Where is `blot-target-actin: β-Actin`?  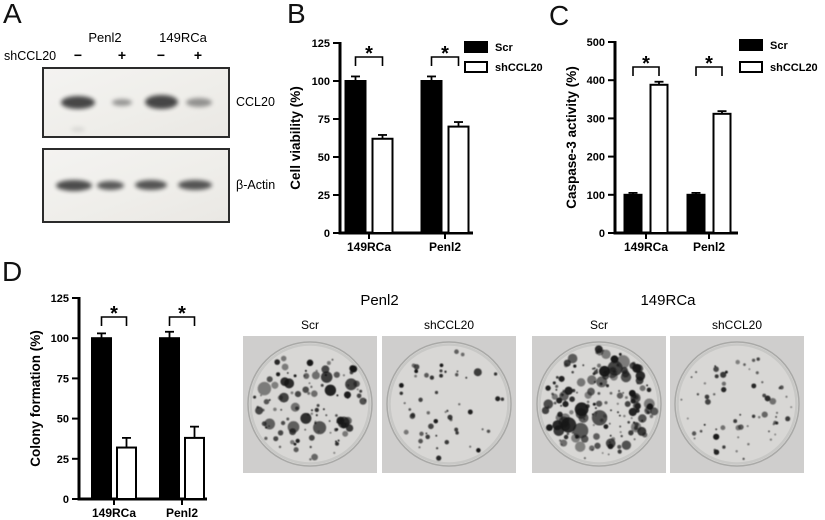
blot-target-actin: β-Actin is located at coordinates (256, 185).